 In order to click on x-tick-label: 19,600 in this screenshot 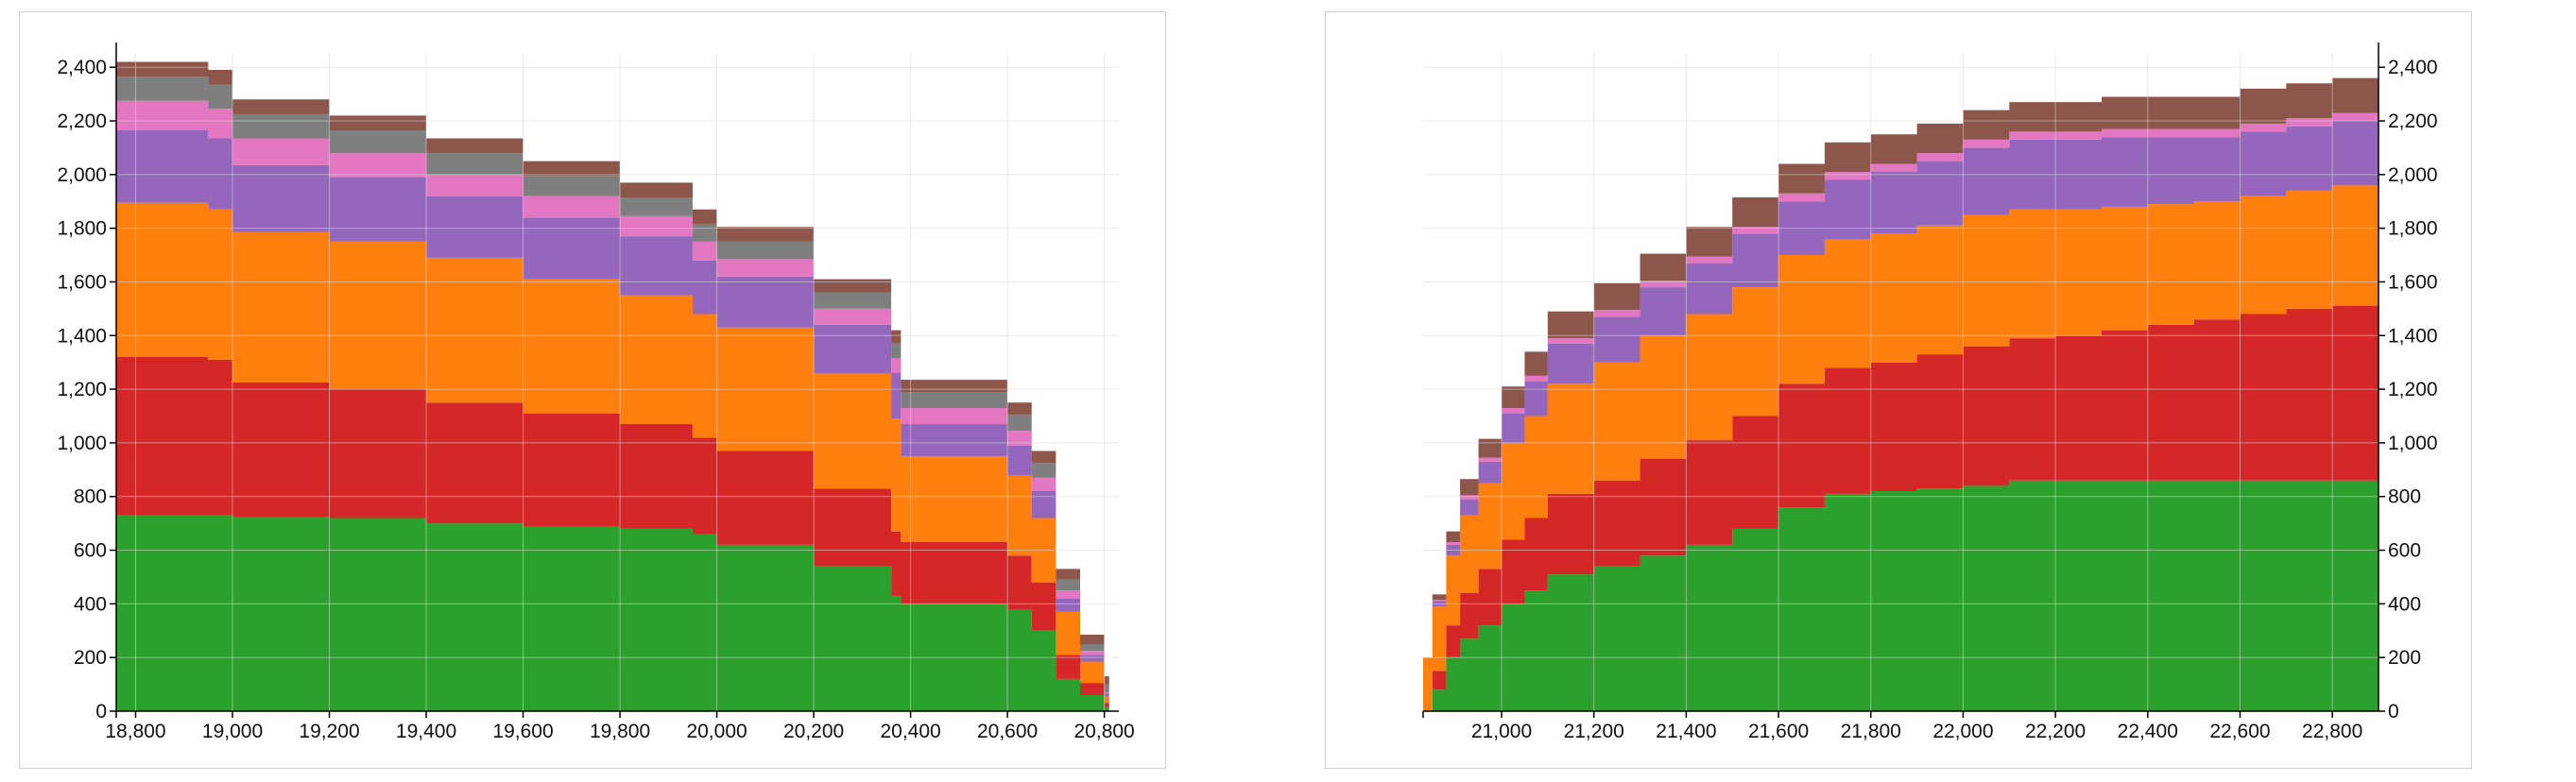, I will do `click(522, 731)`.